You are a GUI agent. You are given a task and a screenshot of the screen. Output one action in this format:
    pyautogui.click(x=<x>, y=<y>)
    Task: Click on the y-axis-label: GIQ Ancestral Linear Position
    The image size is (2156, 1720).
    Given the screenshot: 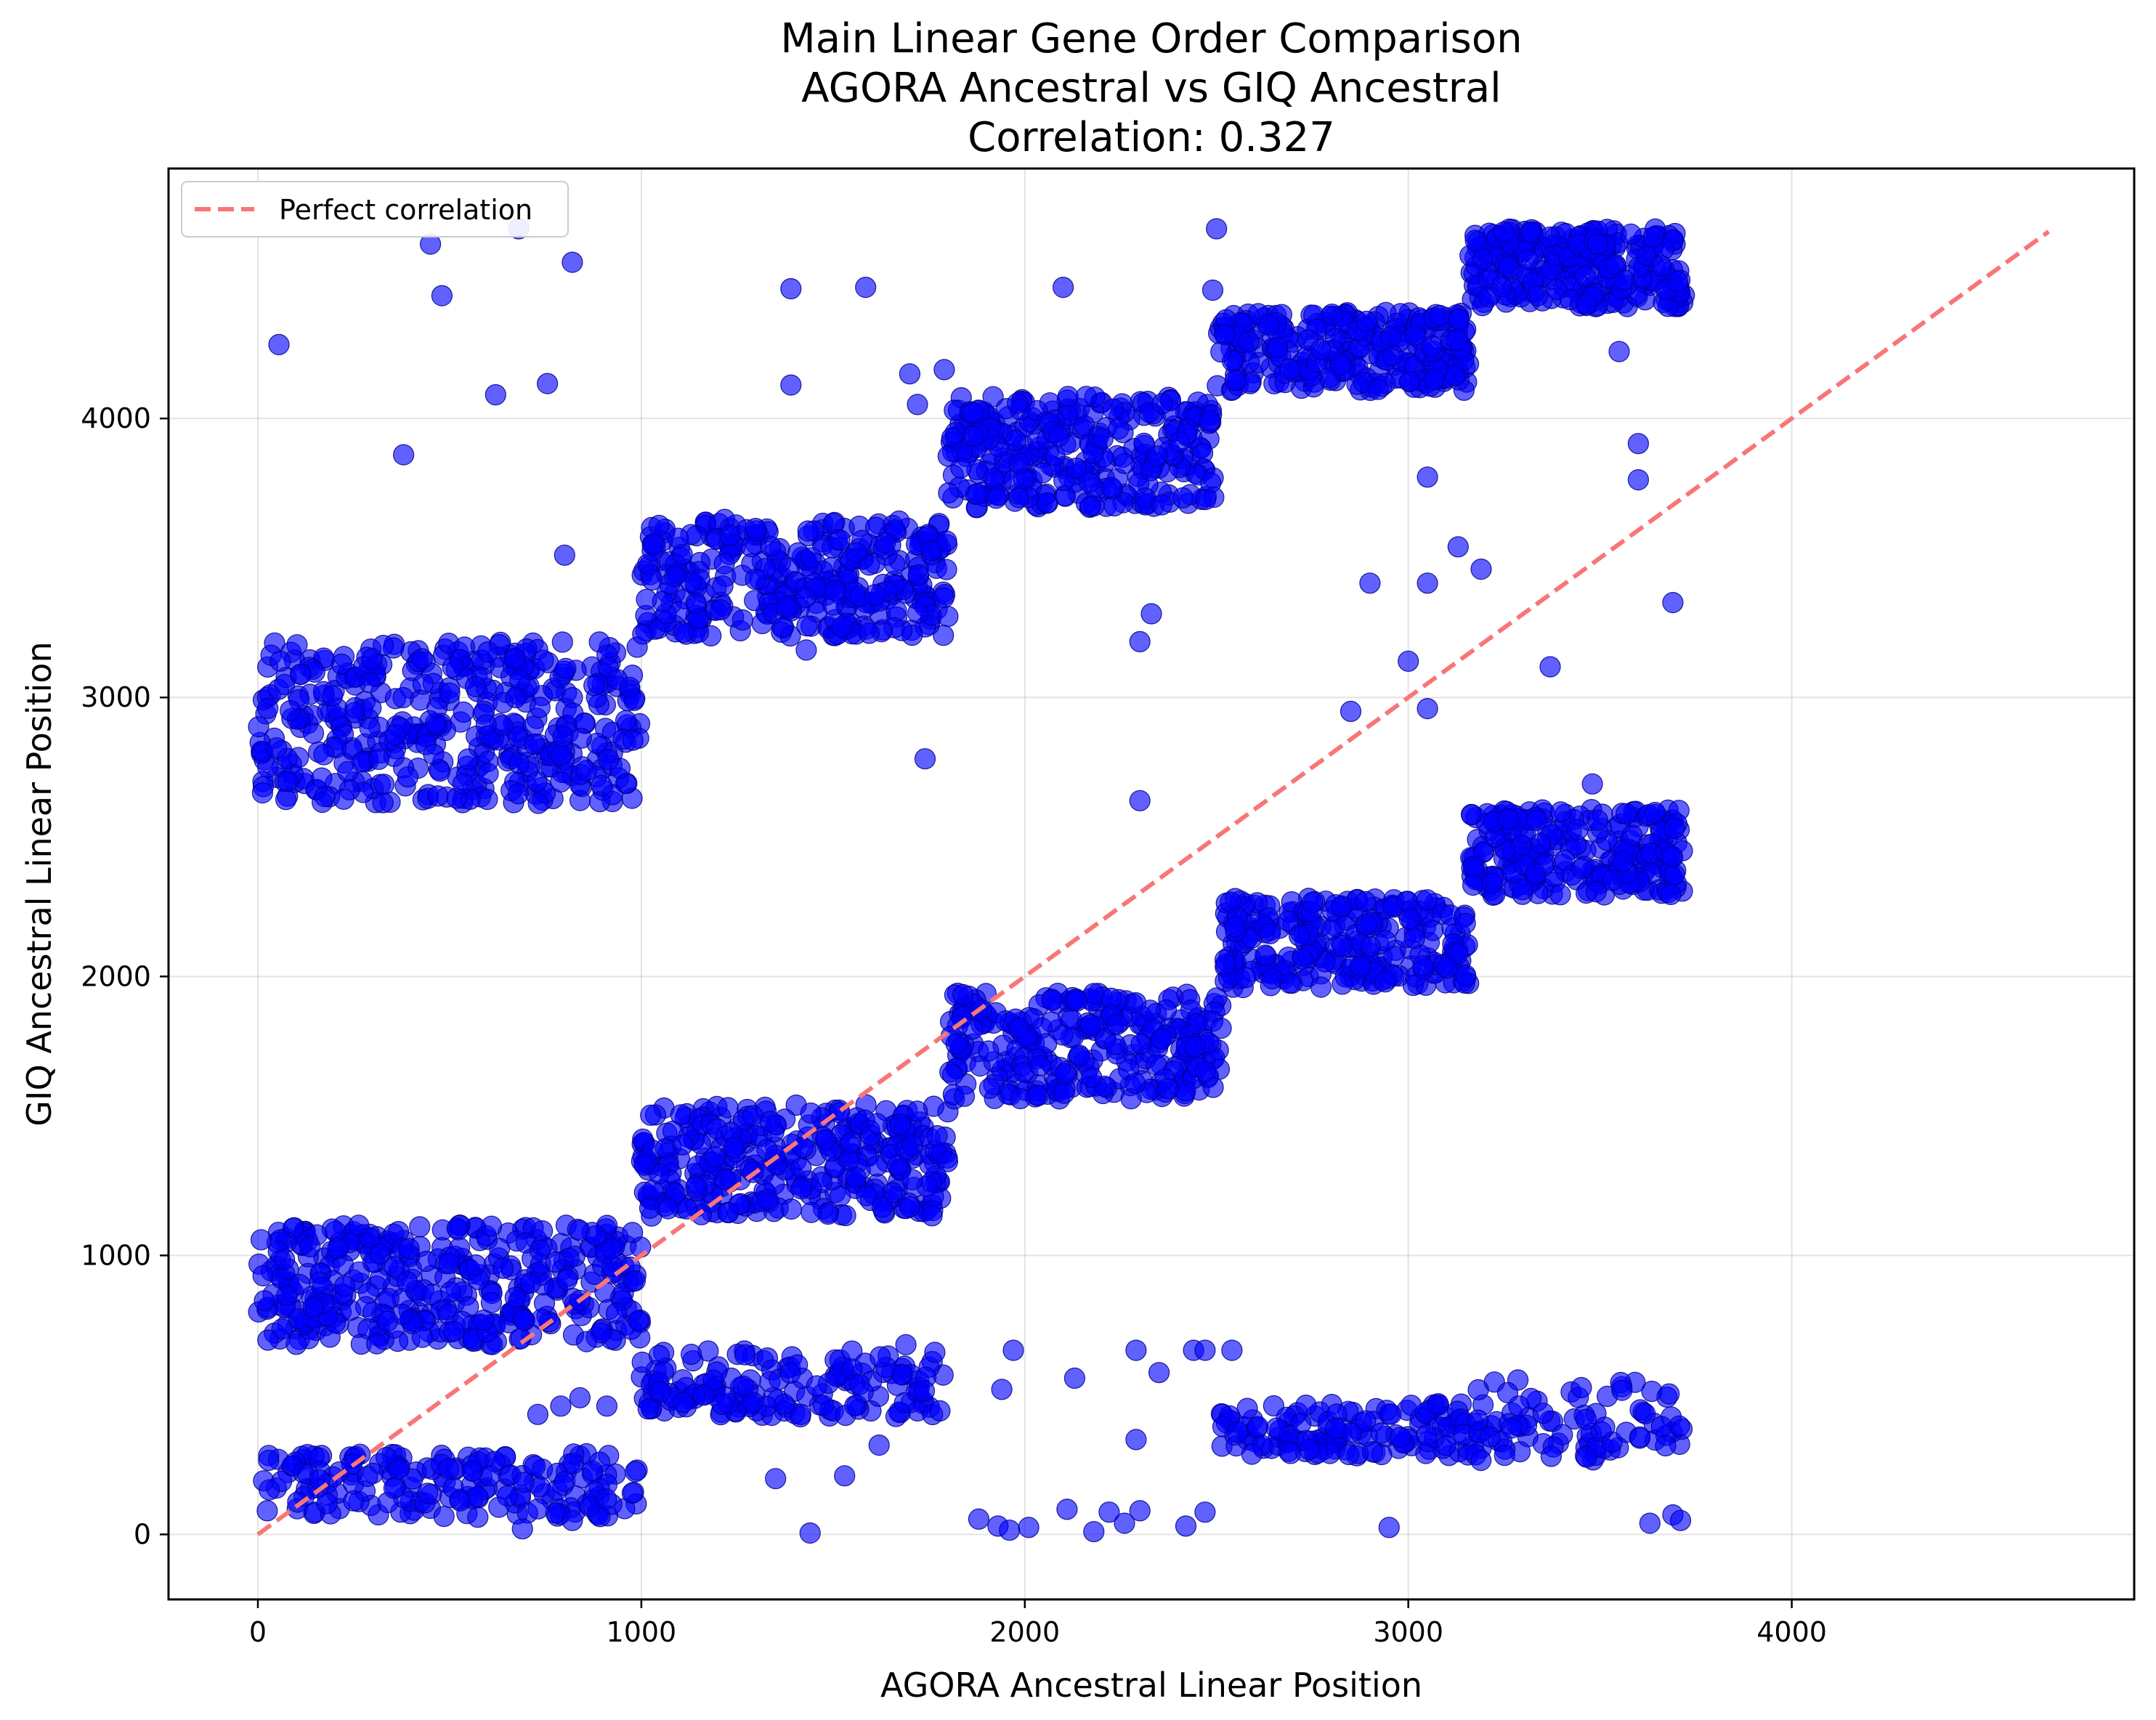 What is the action you would take?
    pyautogui.click(x=39, y=883)
    